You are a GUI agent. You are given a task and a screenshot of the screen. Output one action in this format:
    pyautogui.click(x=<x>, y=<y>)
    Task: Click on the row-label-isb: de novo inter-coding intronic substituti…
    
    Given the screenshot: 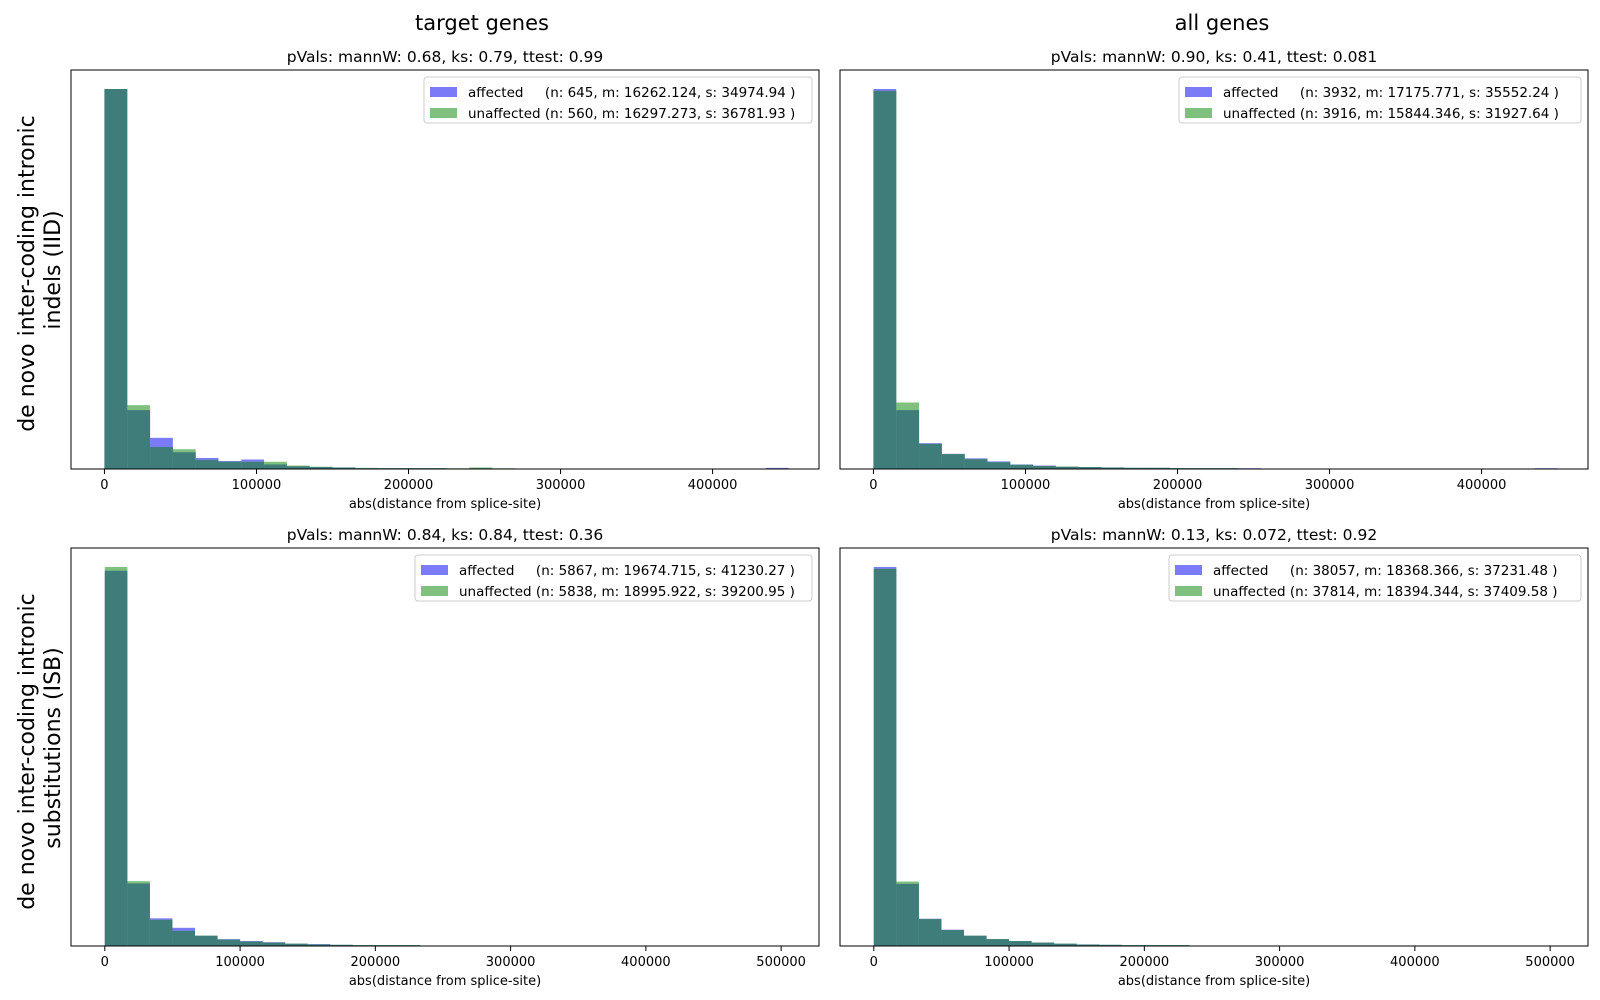 What is the action you would take?
    pyautogui.click(x=40, y=748)
    